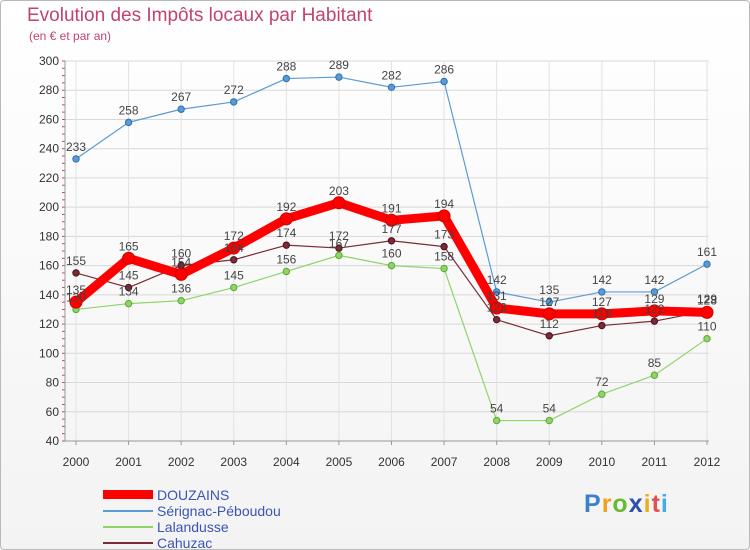 This screenshot has height=550, width=750. What do you see at coordinates (339, 243) in the screenshot?
I see `data-label: 167` at bounding box center [339, 243].